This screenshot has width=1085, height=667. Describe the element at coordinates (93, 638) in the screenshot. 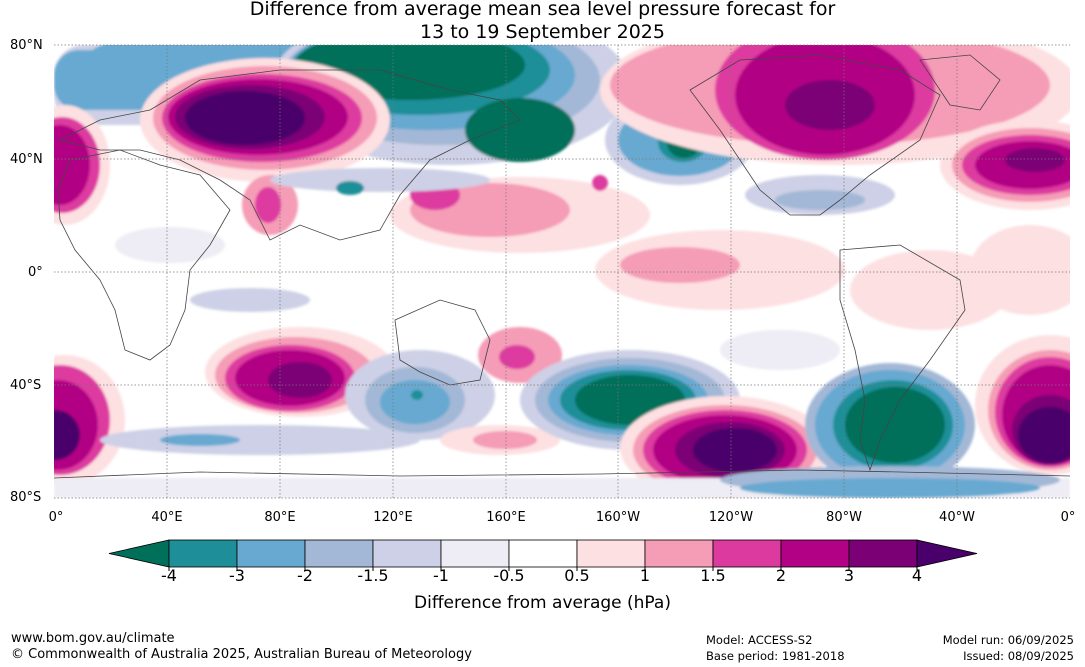

I see `footer-website: www.bom.gov.au/climate` at that location.